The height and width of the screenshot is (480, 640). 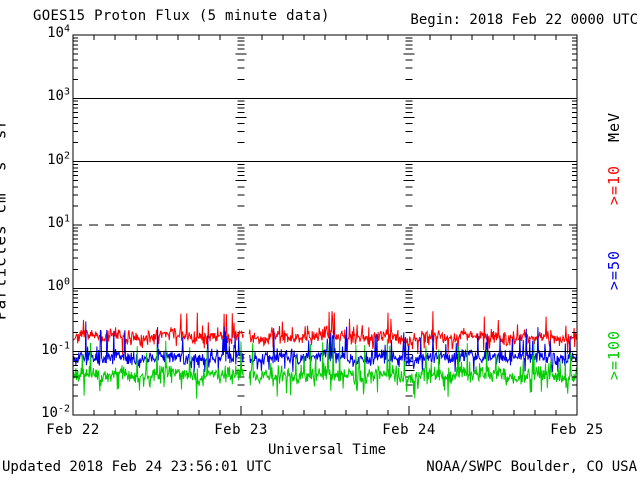 I want to click on y-axis-label: Particles cm⁻²s⁻¹sr⁻¹, so click(x=5, y=208).